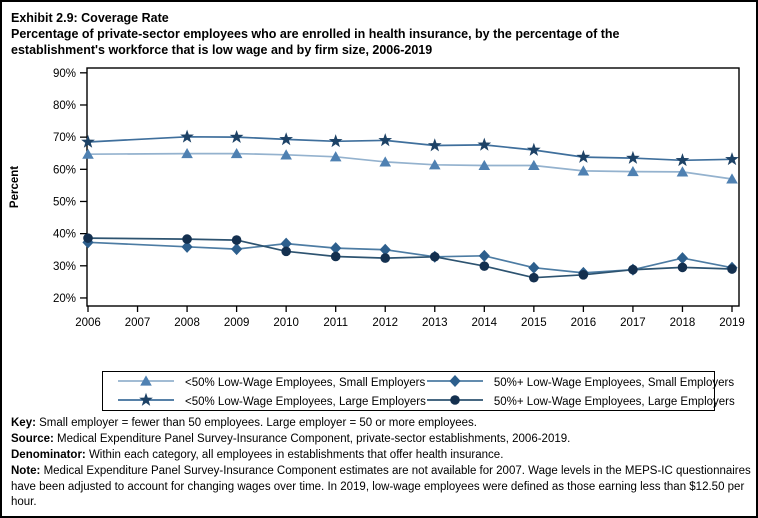 Image resolution: width=758 pixels, height=518 pixels. I want to click on legend-entry-large-50plus: 50%+ Low-Wage Employees, Large Employers, so click(580, 401).